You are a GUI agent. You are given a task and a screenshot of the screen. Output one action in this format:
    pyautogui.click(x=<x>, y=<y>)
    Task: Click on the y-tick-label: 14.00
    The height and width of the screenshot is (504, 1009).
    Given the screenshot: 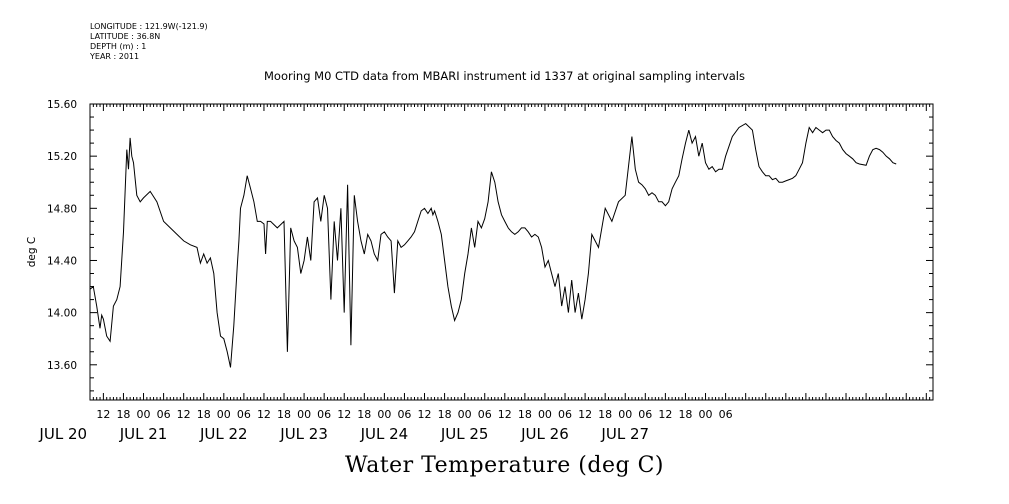 What is the action you would take?
    pyautogui.click(x=62, y=314)
    